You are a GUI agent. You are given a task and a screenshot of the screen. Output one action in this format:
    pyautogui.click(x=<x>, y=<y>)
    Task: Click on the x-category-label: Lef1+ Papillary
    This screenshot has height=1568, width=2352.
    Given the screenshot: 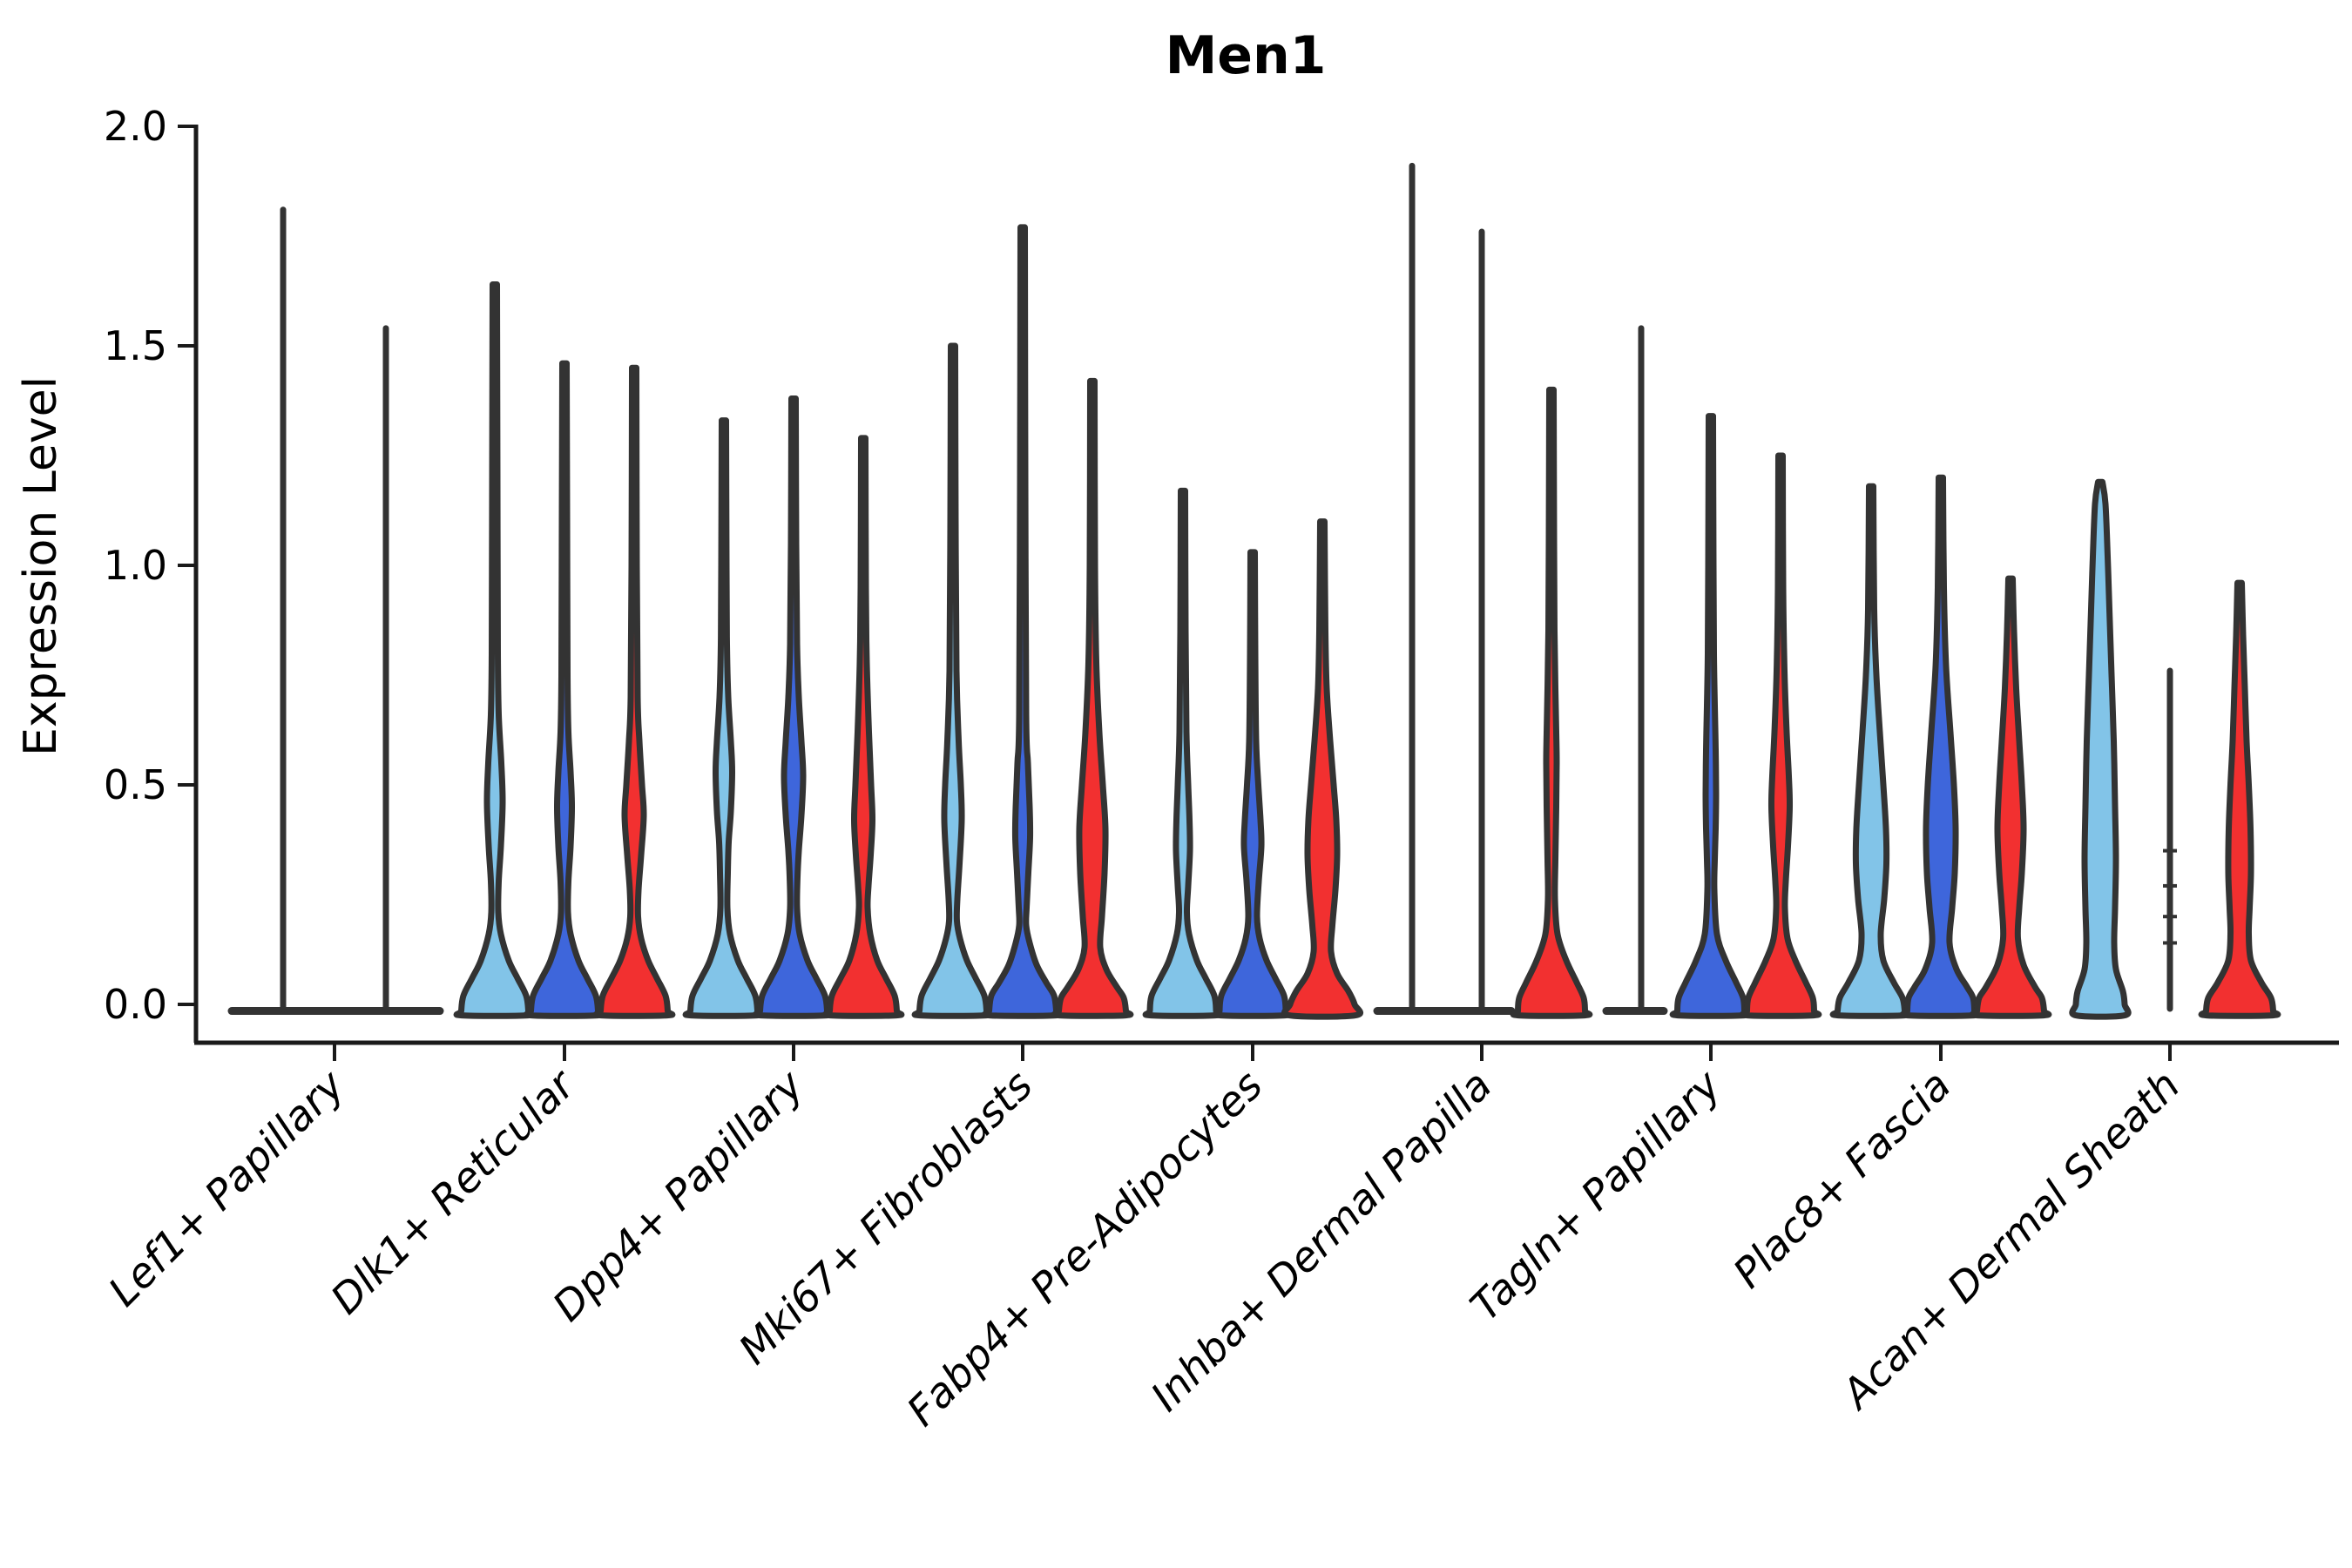 What is the action you would take?
    pyautogui.click(x=227, y=1188)
    